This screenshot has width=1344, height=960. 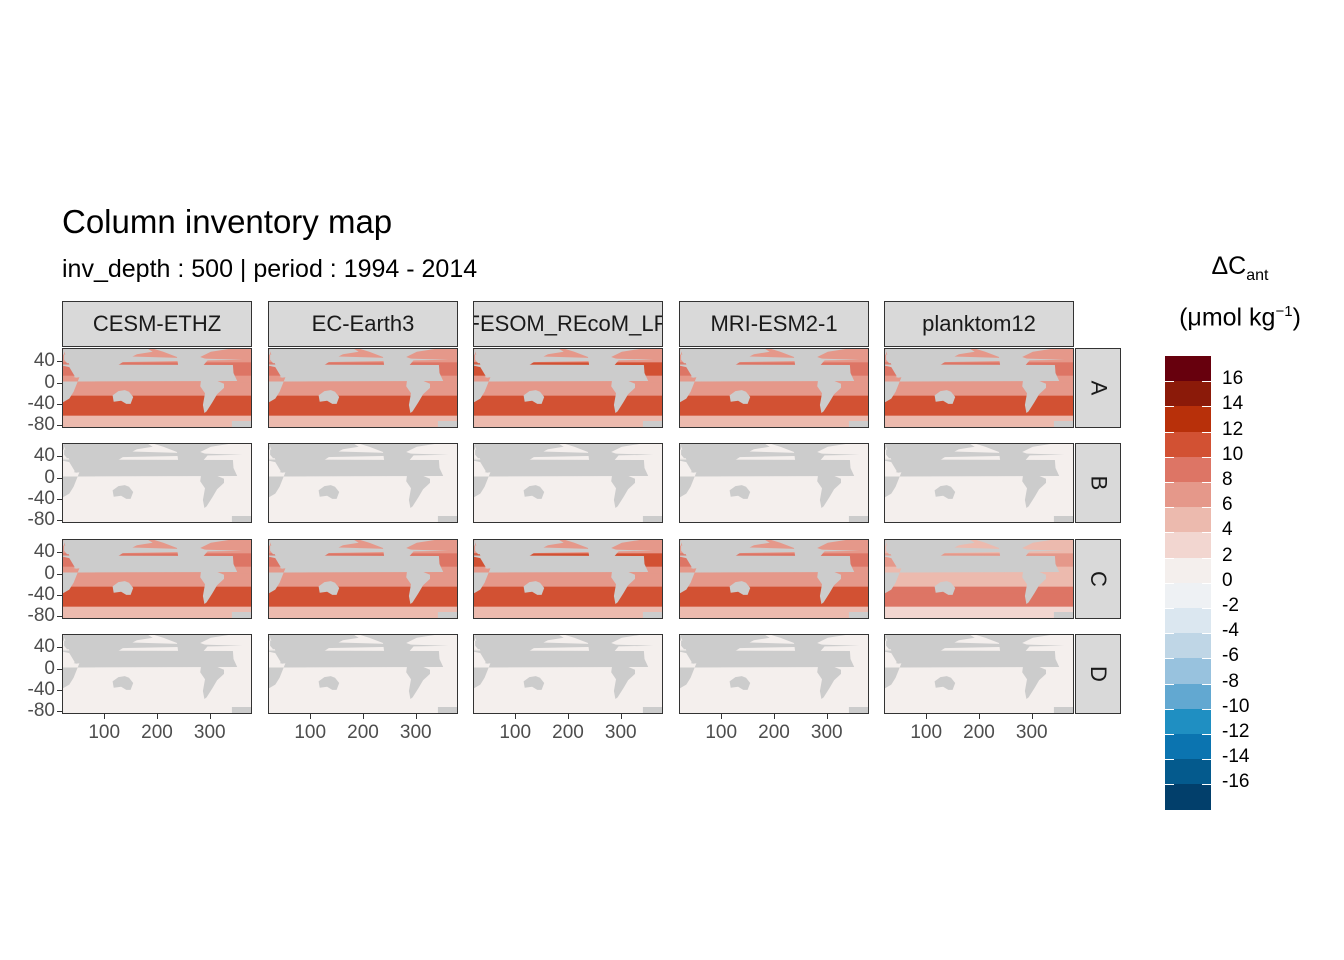 I want to click on legend-break-label: 0, so click(x=1227, y=580).